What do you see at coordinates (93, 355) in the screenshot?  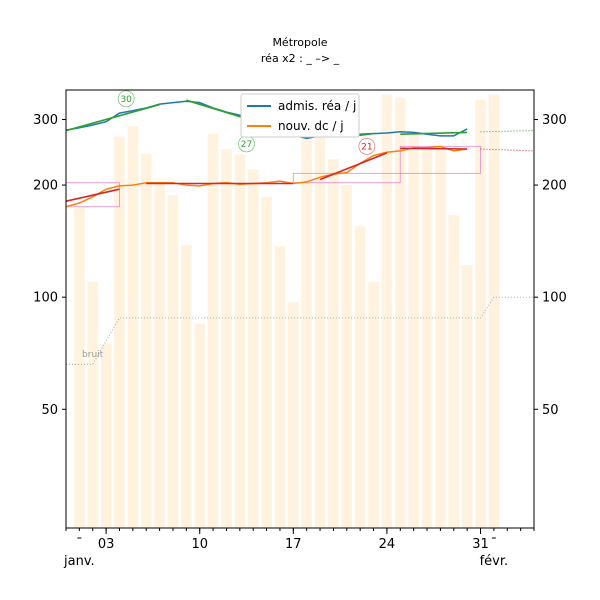 I see `noise-label: bruit` at bounding box center [93, 355].